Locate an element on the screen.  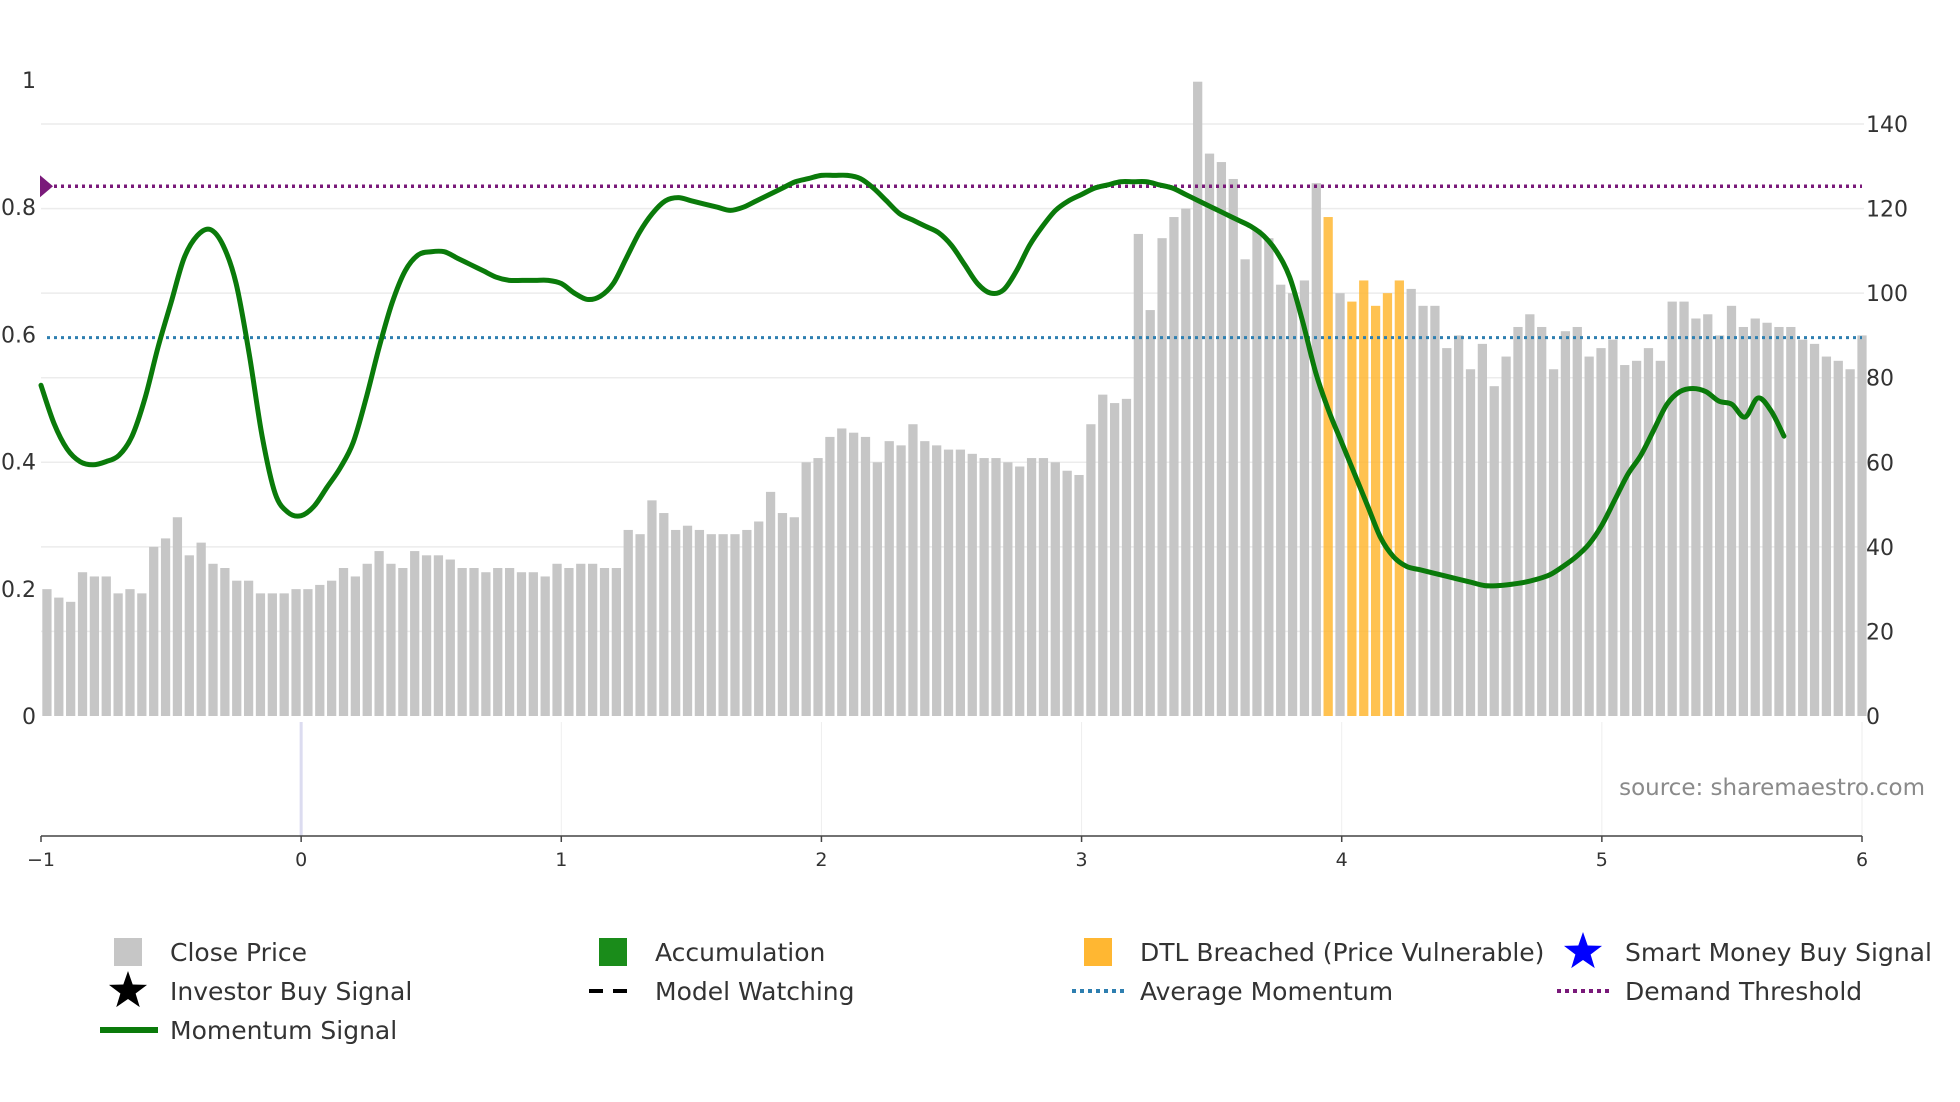
legend-label: Investor Buy Signal is located at coordinates (291, 991).